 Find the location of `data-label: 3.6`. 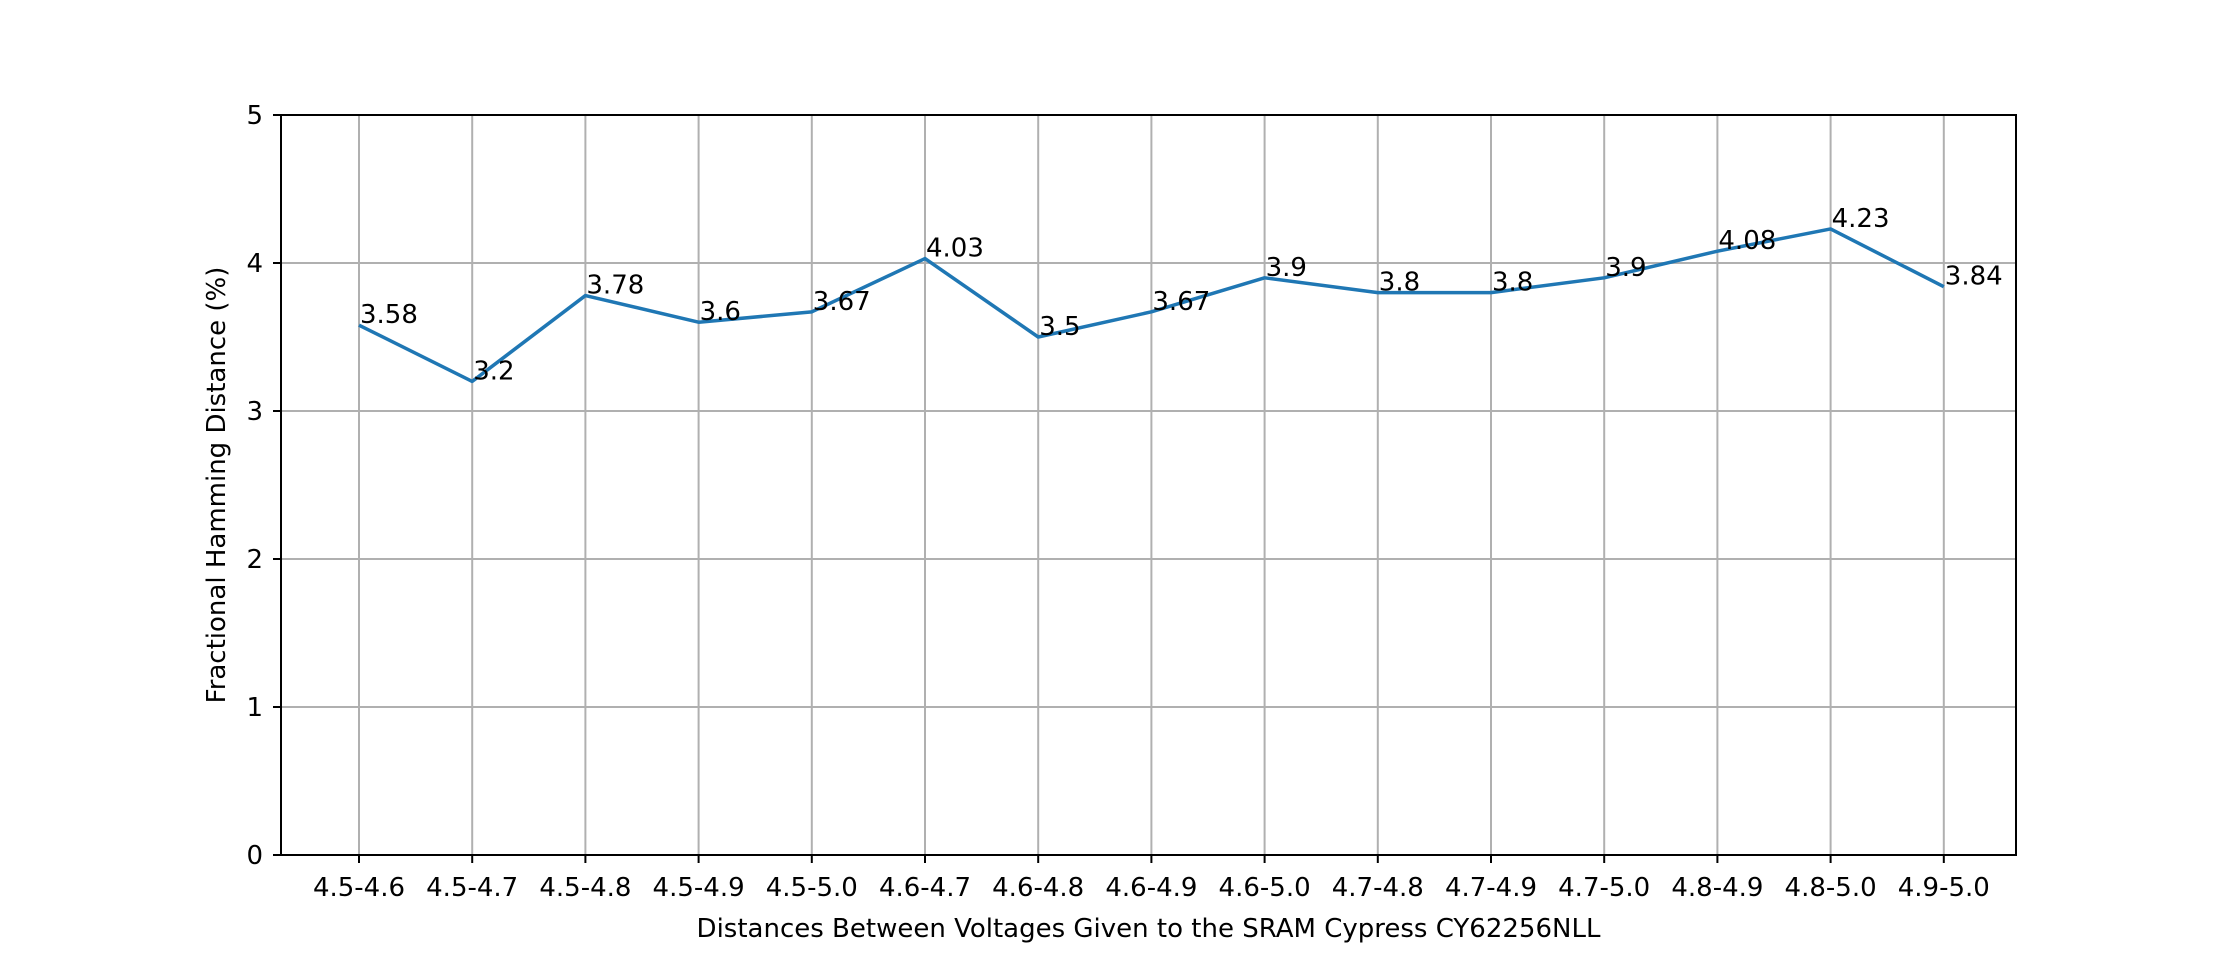

data-label: 3.6 is located at coordinates (720, 312).